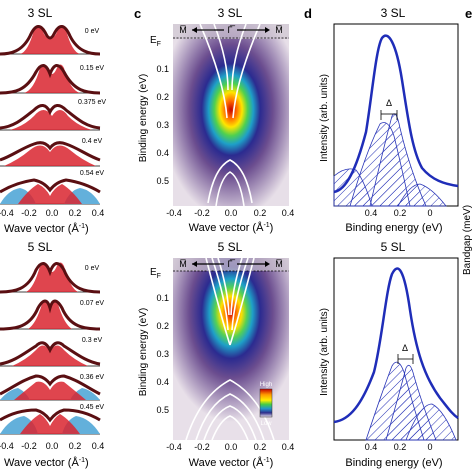  Describe the element at coordinates (231, 115) in the screenshot. I see `arpes-top-map` at that location.